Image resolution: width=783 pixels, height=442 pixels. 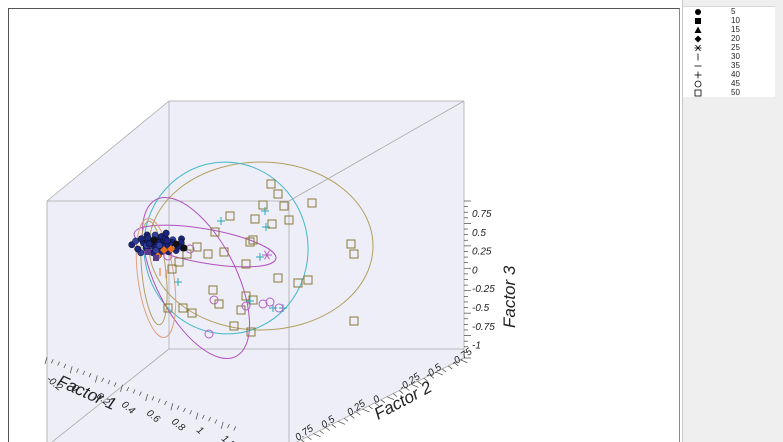 I want to click on legend-label: 30, so click(x=735, y=56).